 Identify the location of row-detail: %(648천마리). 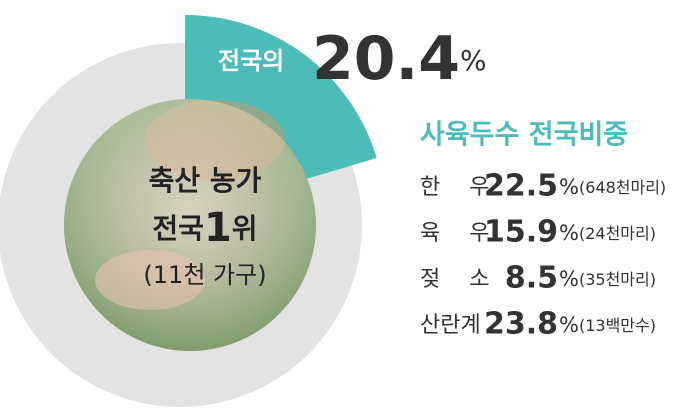
(612, 187).